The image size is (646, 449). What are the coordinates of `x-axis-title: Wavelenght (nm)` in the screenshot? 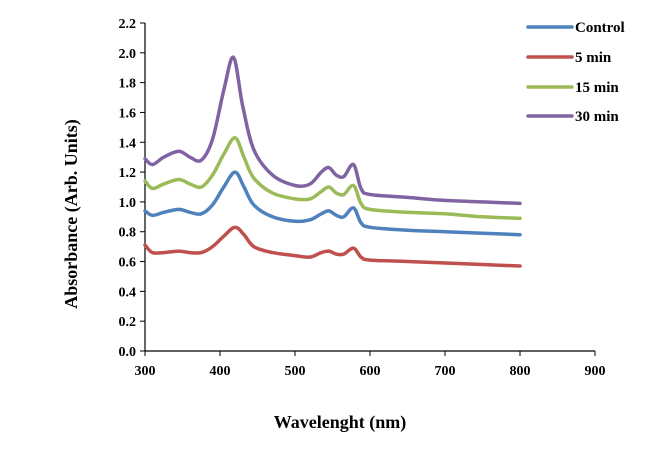 It's located at (340, 422).